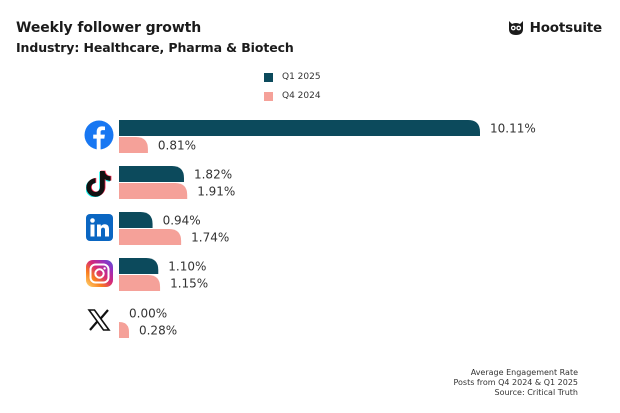  Describe the element at coordinates (155, 47) in the screenshot. I see `chart-subtitle: Industry: Healthcare, Pharma & Biotech` at that location.